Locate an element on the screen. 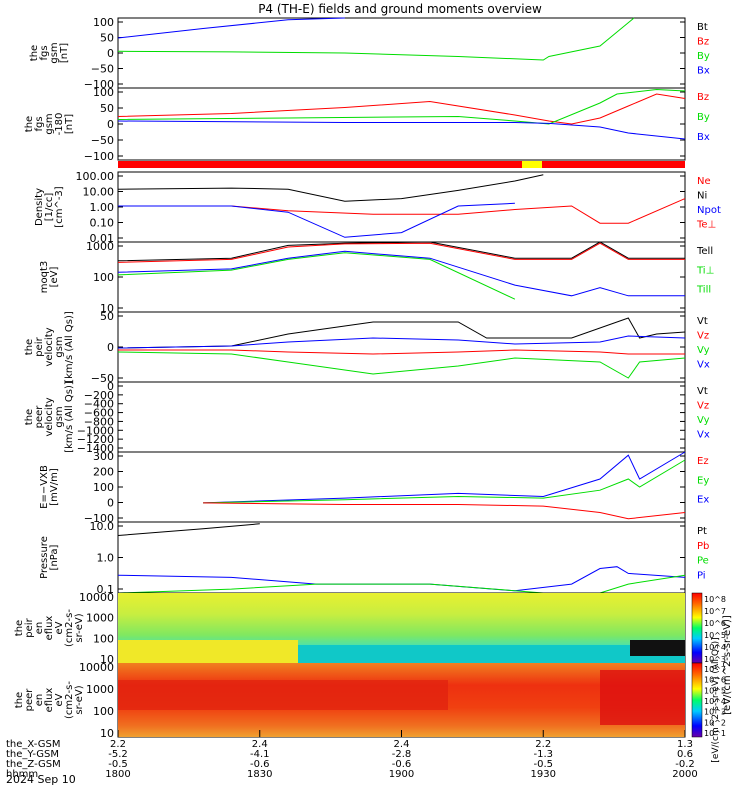 The height and width of the screenshot is (800, 750). series-Ti⊥ is located at coordinates (401, 273).